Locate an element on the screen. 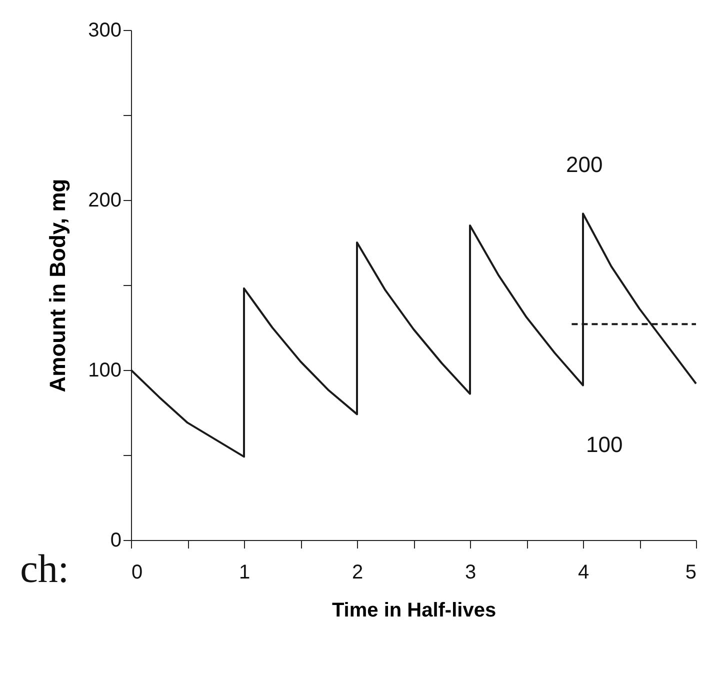 This screenshot has height=678, width=727. y-tick-label: 100 is located at coordinates (105, 371).